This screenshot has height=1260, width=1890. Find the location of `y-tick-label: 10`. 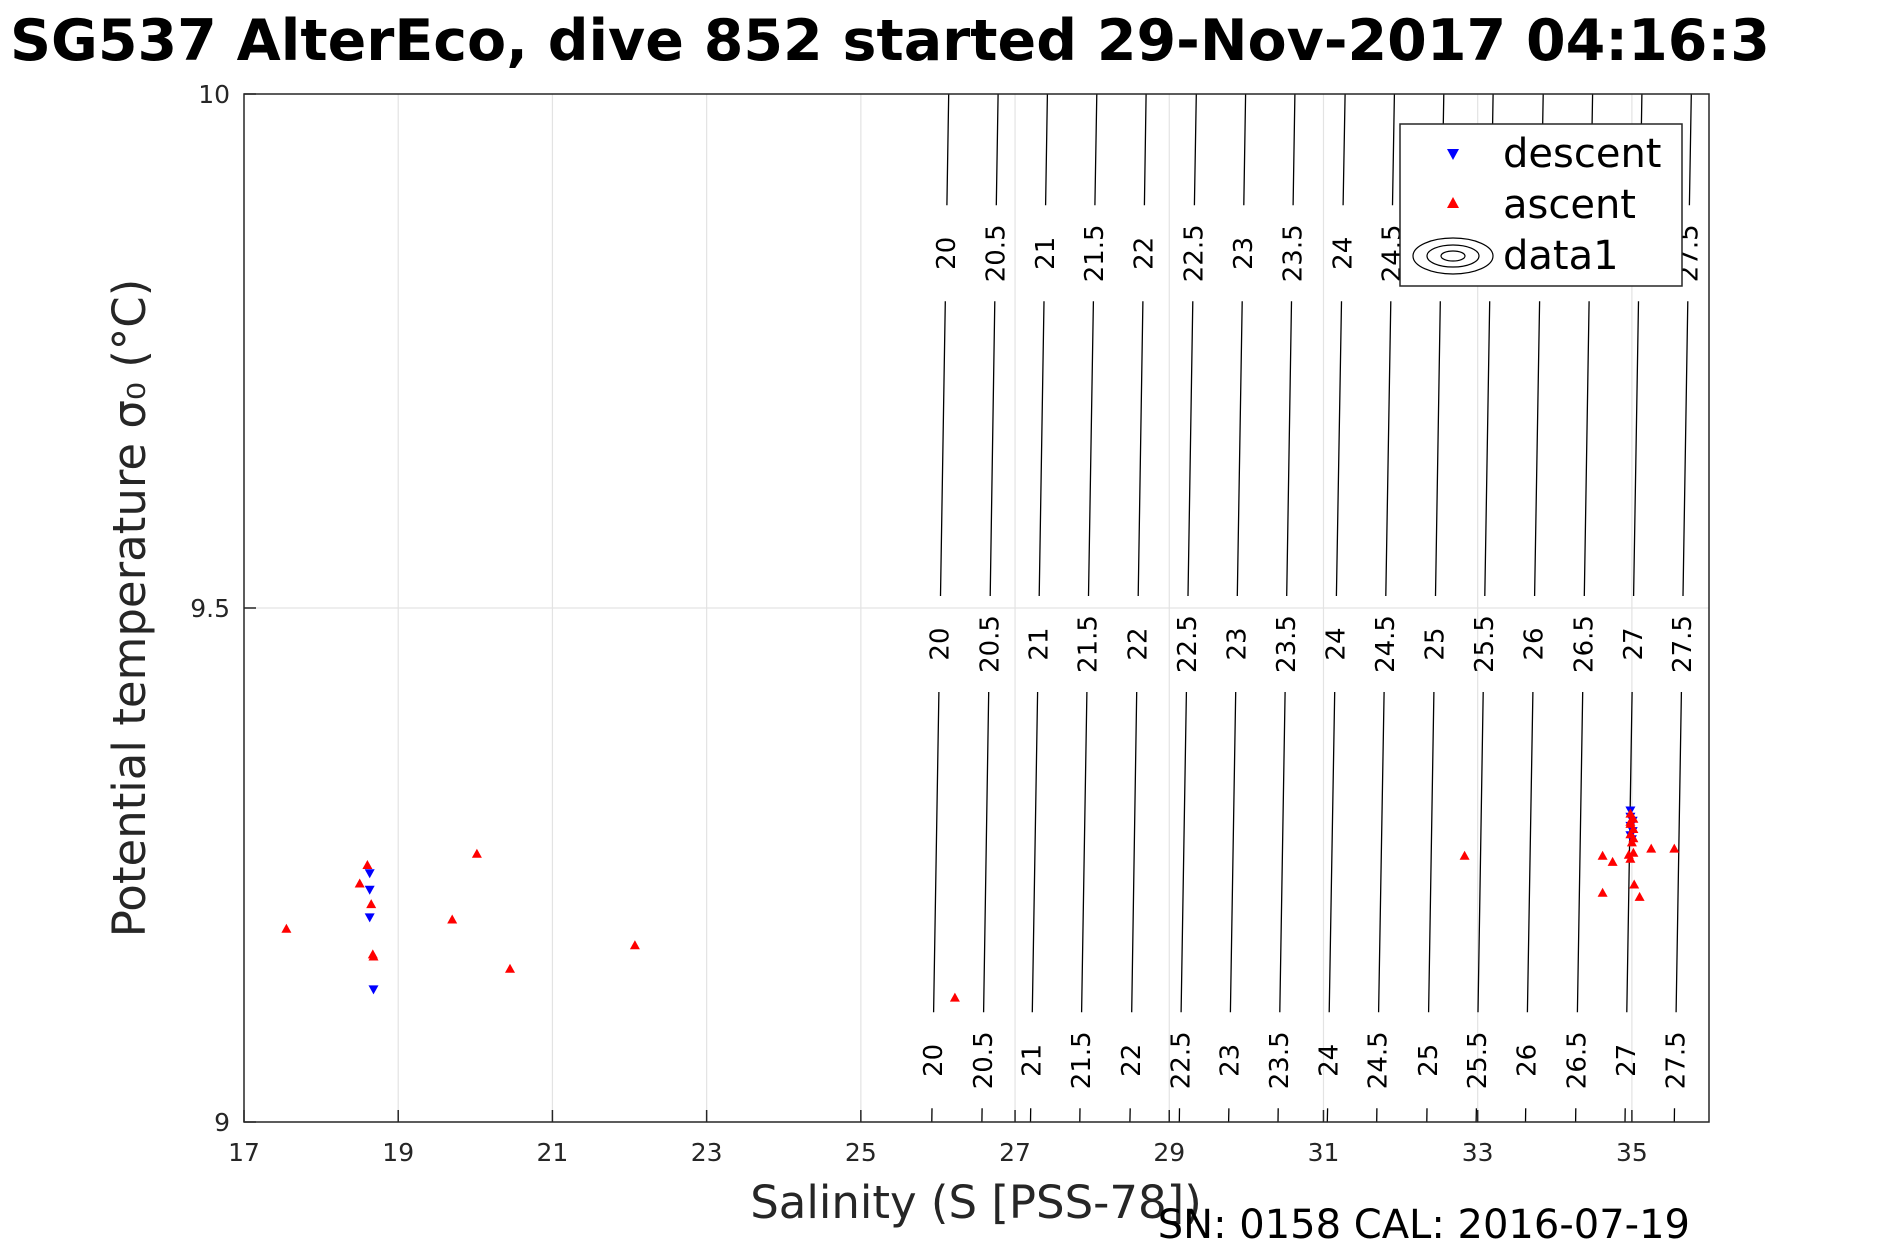

y-tick-label: 10 is located at coordinates (214, 94).